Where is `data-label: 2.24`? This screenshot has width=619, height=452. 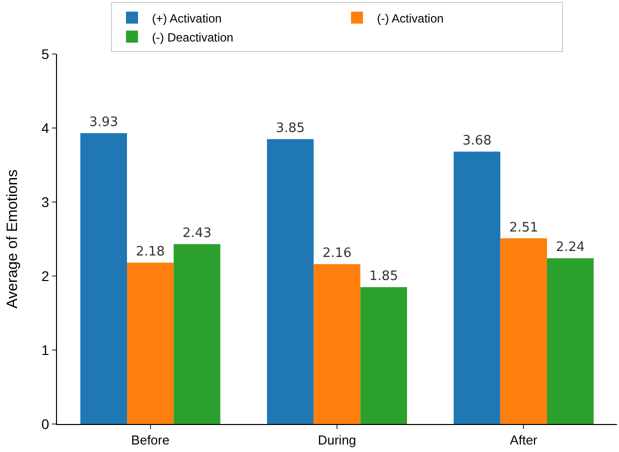 data-label: 2.24 is located at coordinates (570, 248).